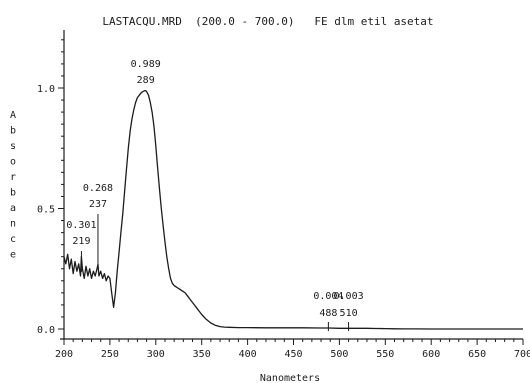 The width and height of the screenshot is (530, 383). Describe the element at coordinates (290, 378) in the screenshot. I see `x-axis-label: Nanometers` at that location.